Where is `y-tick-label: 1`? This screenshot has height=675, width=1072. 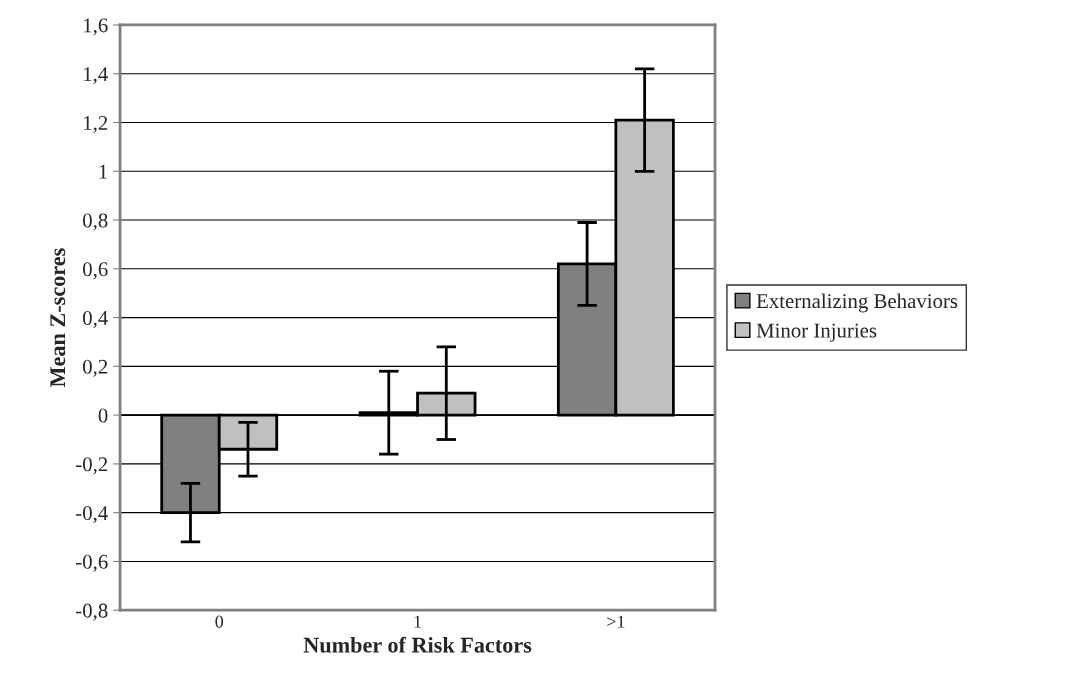 y-tick-label: 1 is located at coordinates (103, 171).